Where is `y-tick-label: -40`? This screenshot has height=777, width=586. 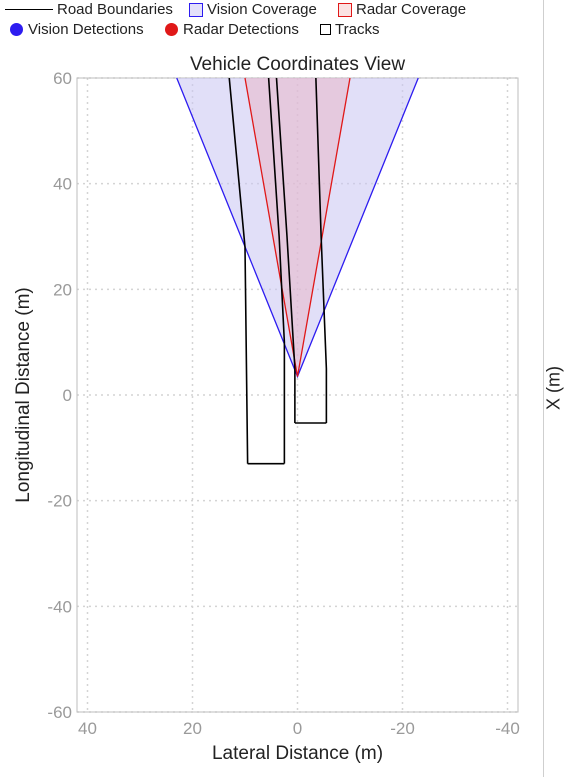 y-tick-label: -40 is located at coordinates (59, 606).